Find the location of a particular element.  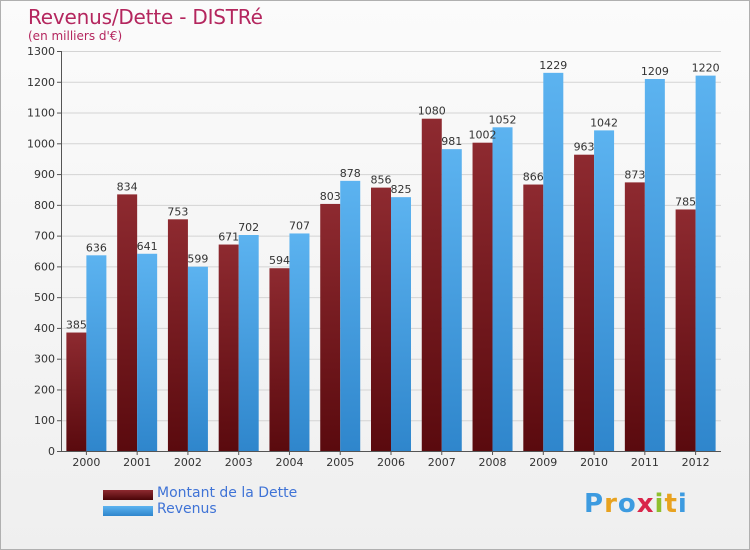

data-label-dette-2012: 785 is located at coordinates (685, 201).